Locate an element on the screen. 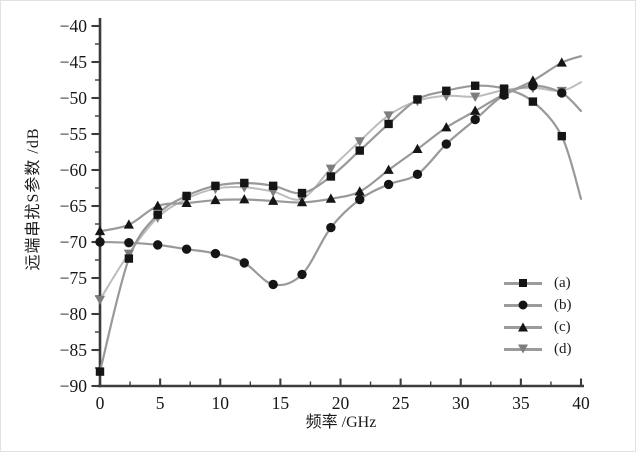 The height and width of the screenshot is (452, 636). legend: (a) (b) (c) (d) is located at coordinates (538, 316).